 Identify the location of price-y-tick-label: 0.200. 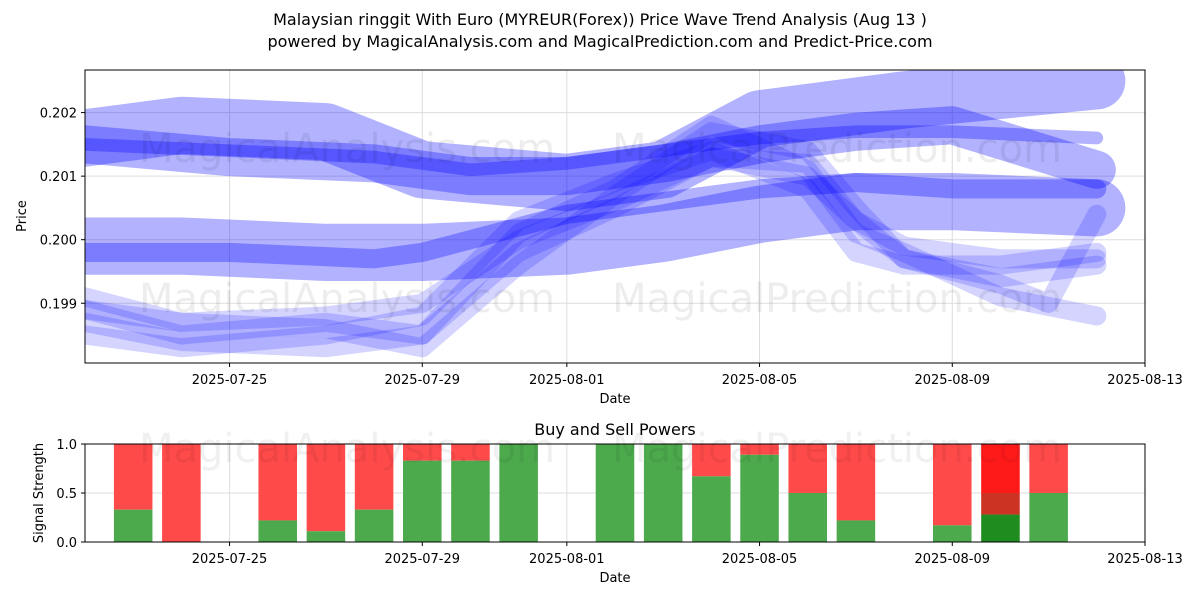
(58, 241).